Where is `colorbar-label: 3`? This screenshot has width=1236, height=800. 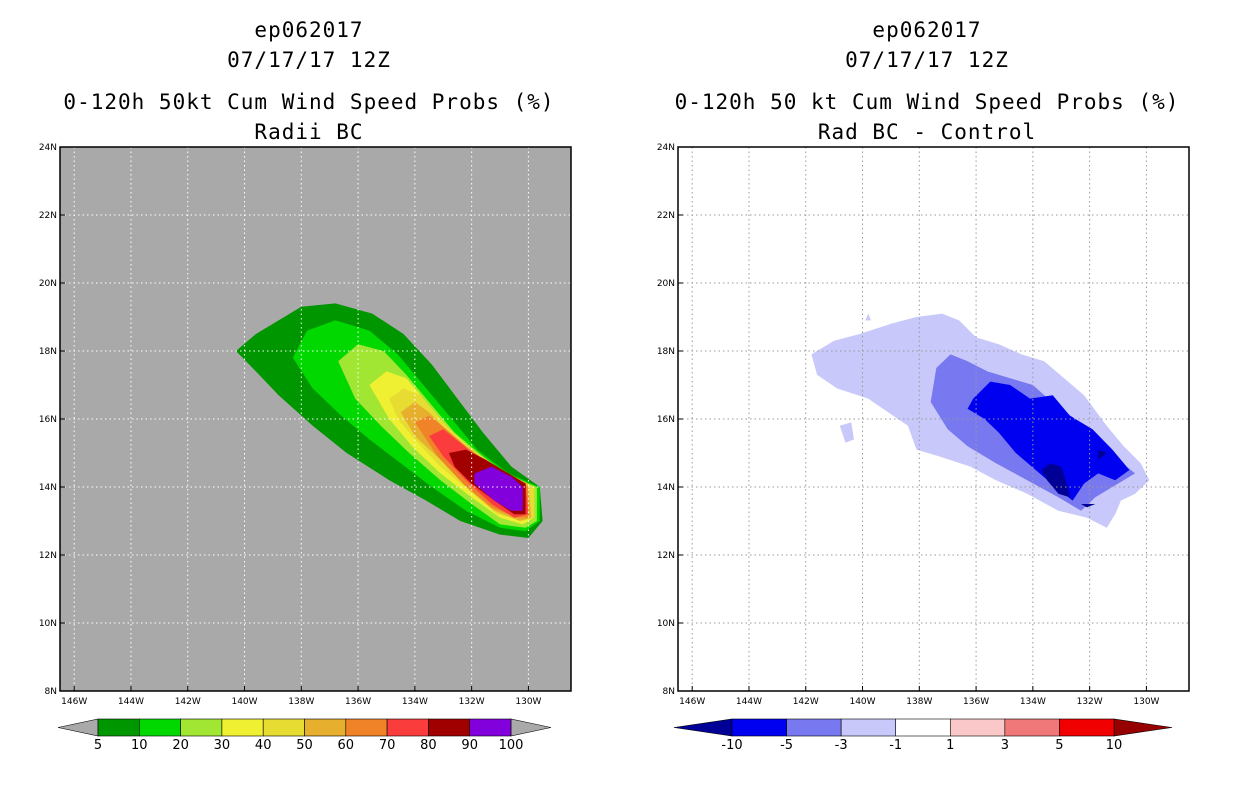 colorbar-label: 3 is located at coordinates (1005, 745).